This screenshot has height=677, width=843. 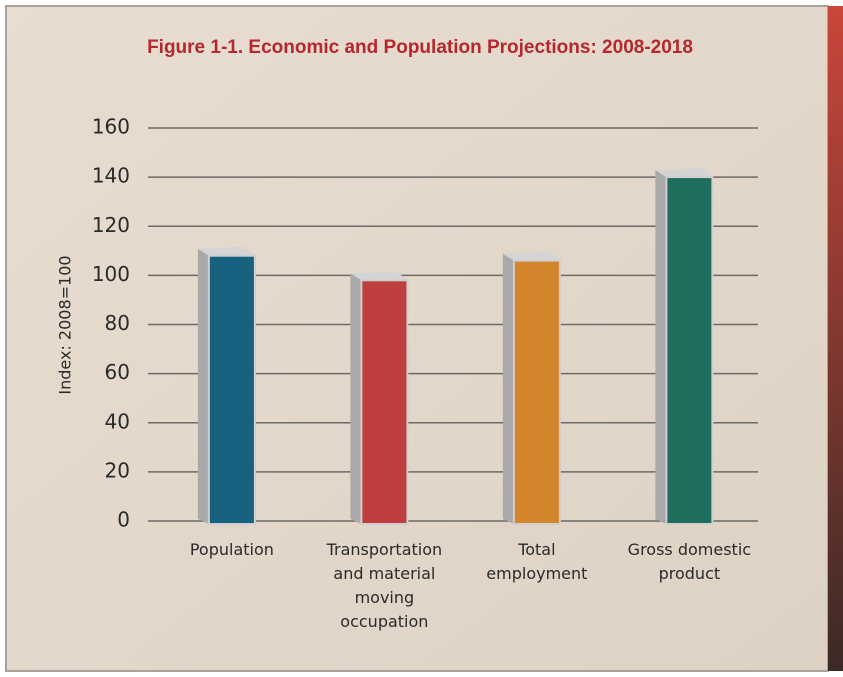 What do you see at coordinates (835, 338) in the screenshot?
I see `edge-strip` at bounding box center [835, 338].